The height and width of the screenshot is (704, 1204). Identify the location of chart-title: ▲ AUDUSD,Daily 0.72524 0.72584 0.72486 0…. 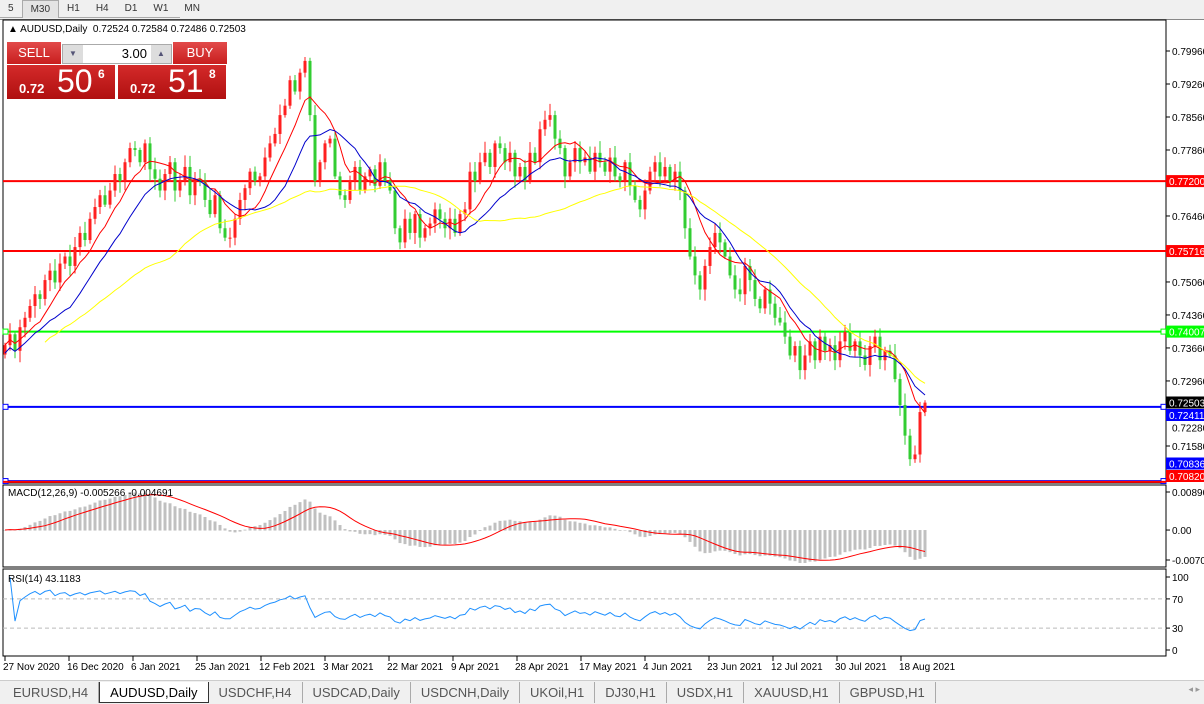
(127, 29).